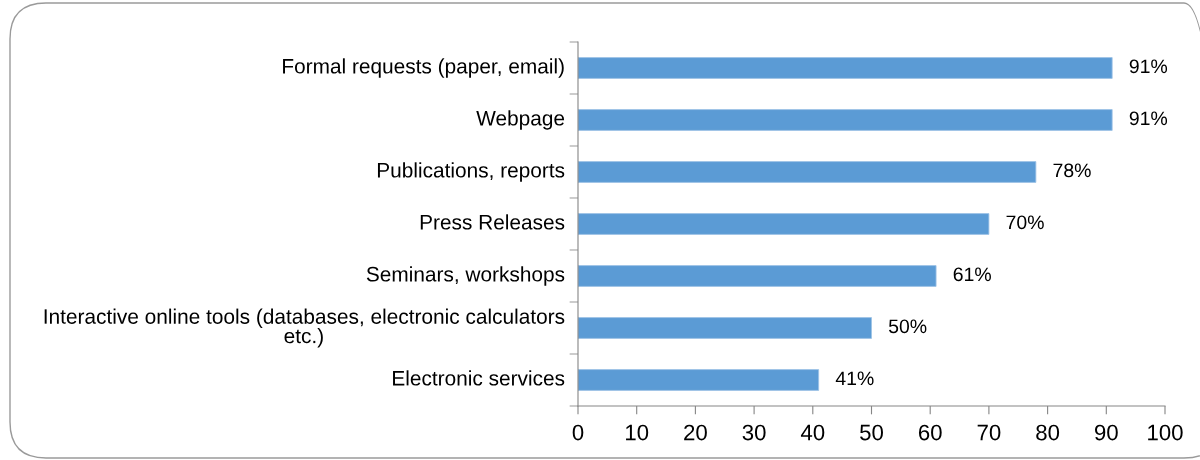  What do you see at coordinates (304, 328) in the screenshot?
I see `y-tick-label: Interactive online tools (databases, electronic calculators etc.)` at bounding box center [304, 328].